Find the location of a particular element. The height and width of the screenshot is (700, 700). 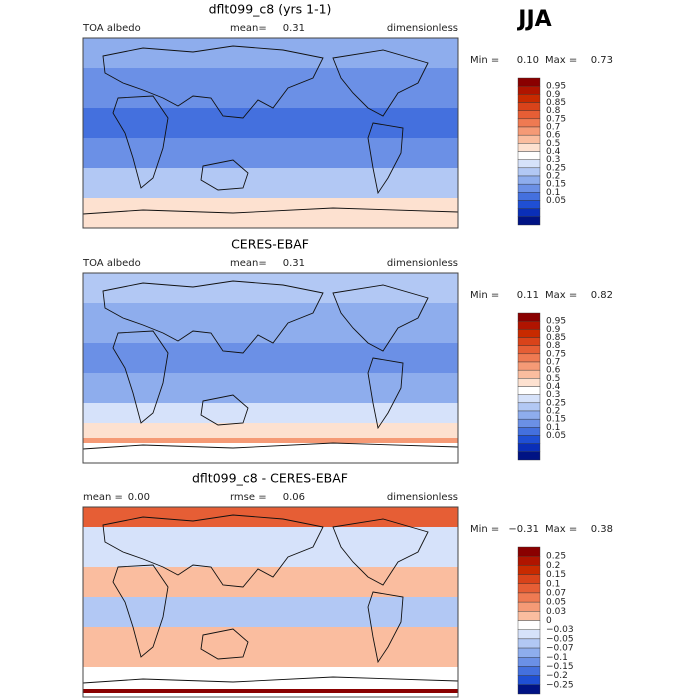

left-label: TOA albedo is located at coordinates (111, 263).